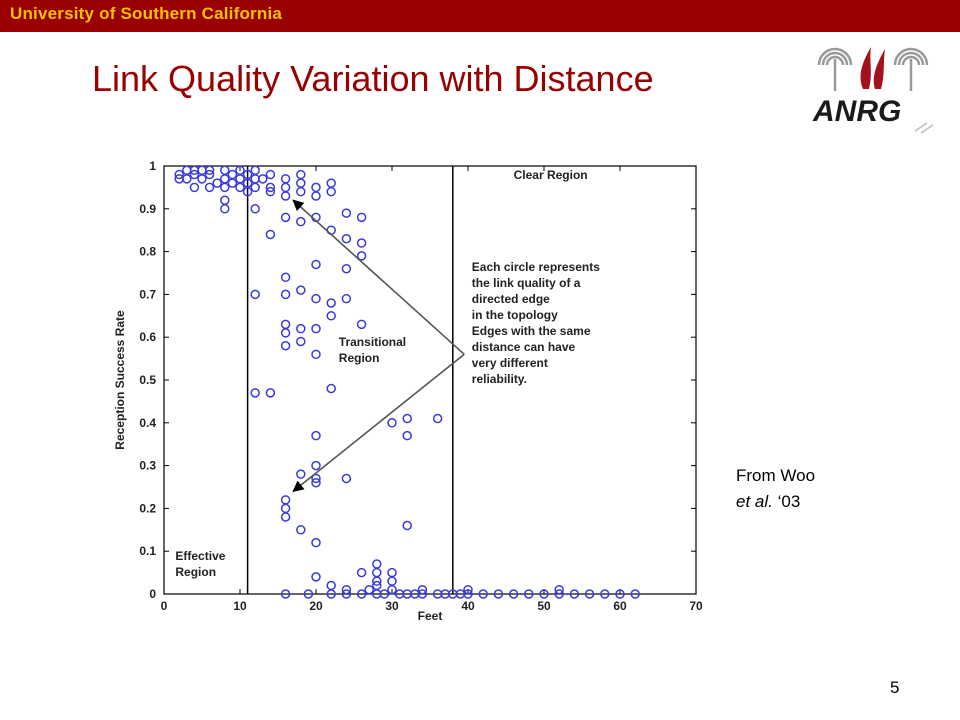 This screenshot has width=960, height=720. I want to click on annotation-line: distance can have, so click(524, 347).